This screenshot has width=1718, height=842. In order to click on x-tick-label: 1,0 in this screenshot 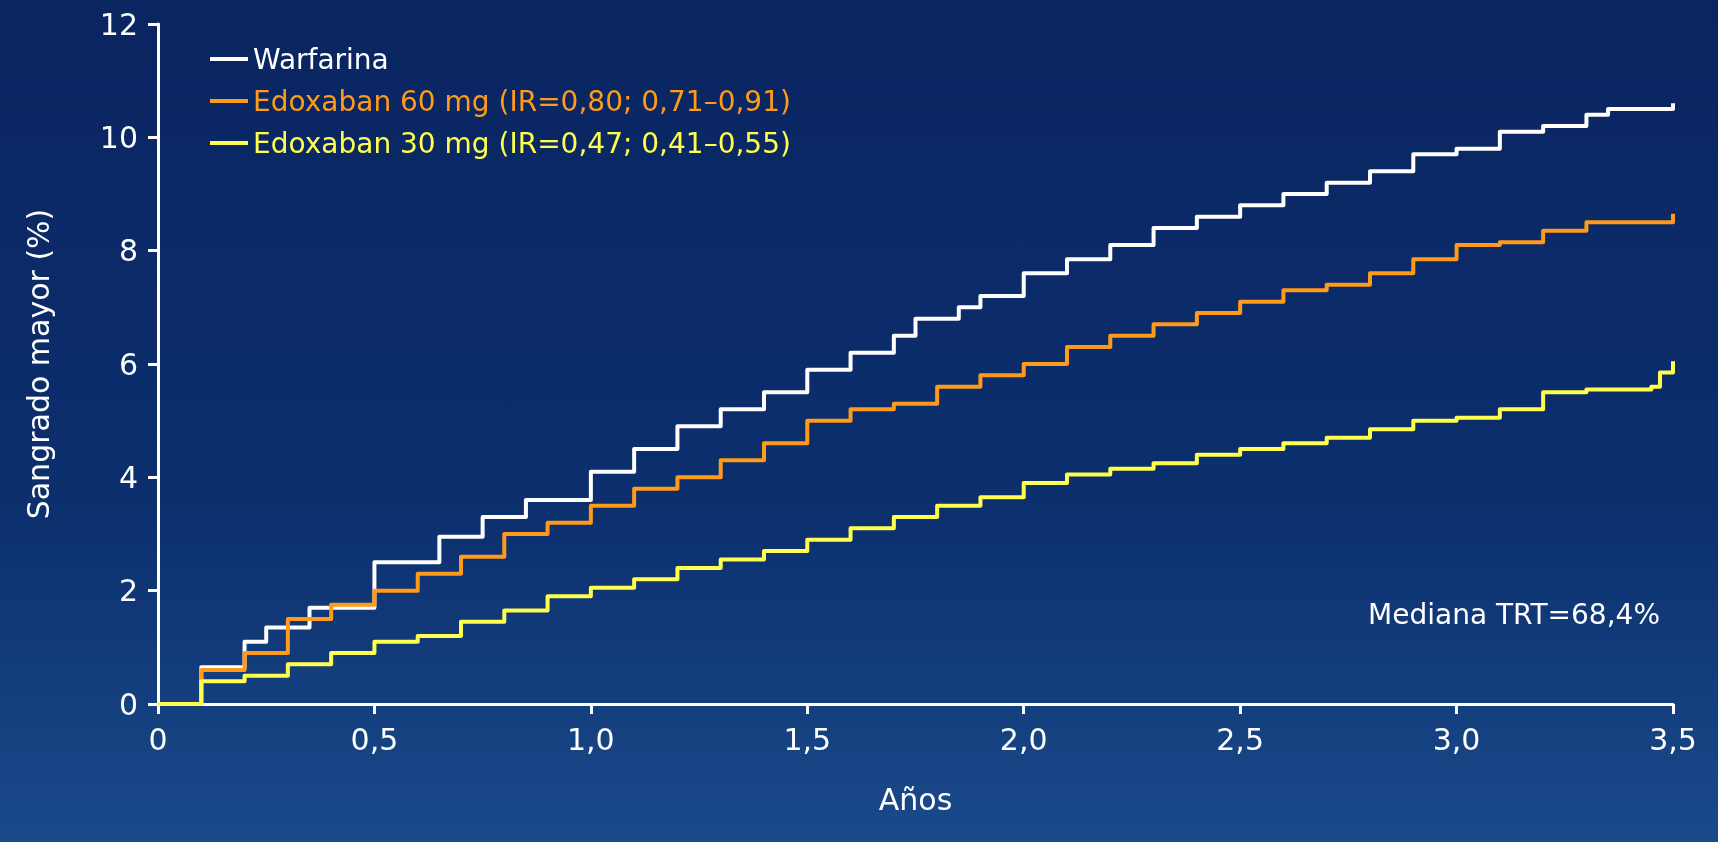, I will do `click(591, 739)`.